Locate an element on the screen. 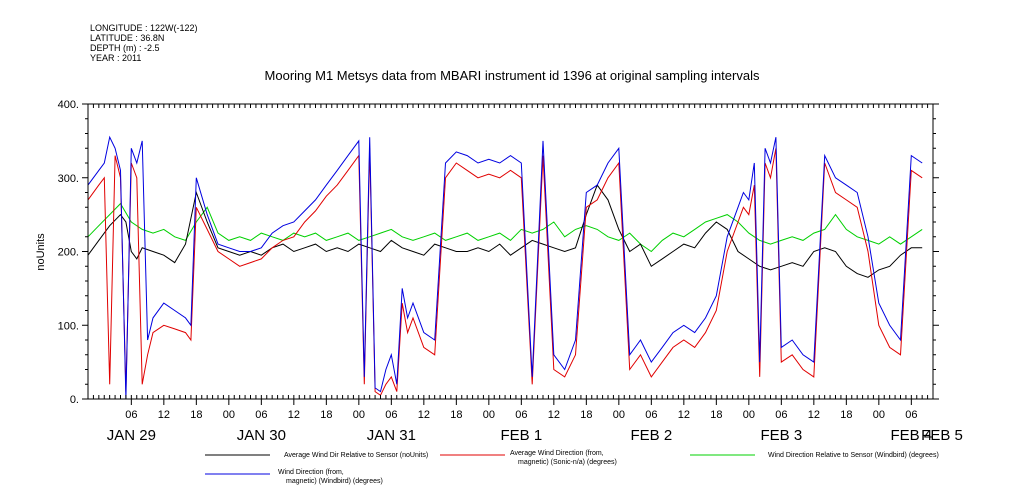 This screenshot has height=504, width=1009. x-day-label: FEB 3 is located at coordinates (781, 435).